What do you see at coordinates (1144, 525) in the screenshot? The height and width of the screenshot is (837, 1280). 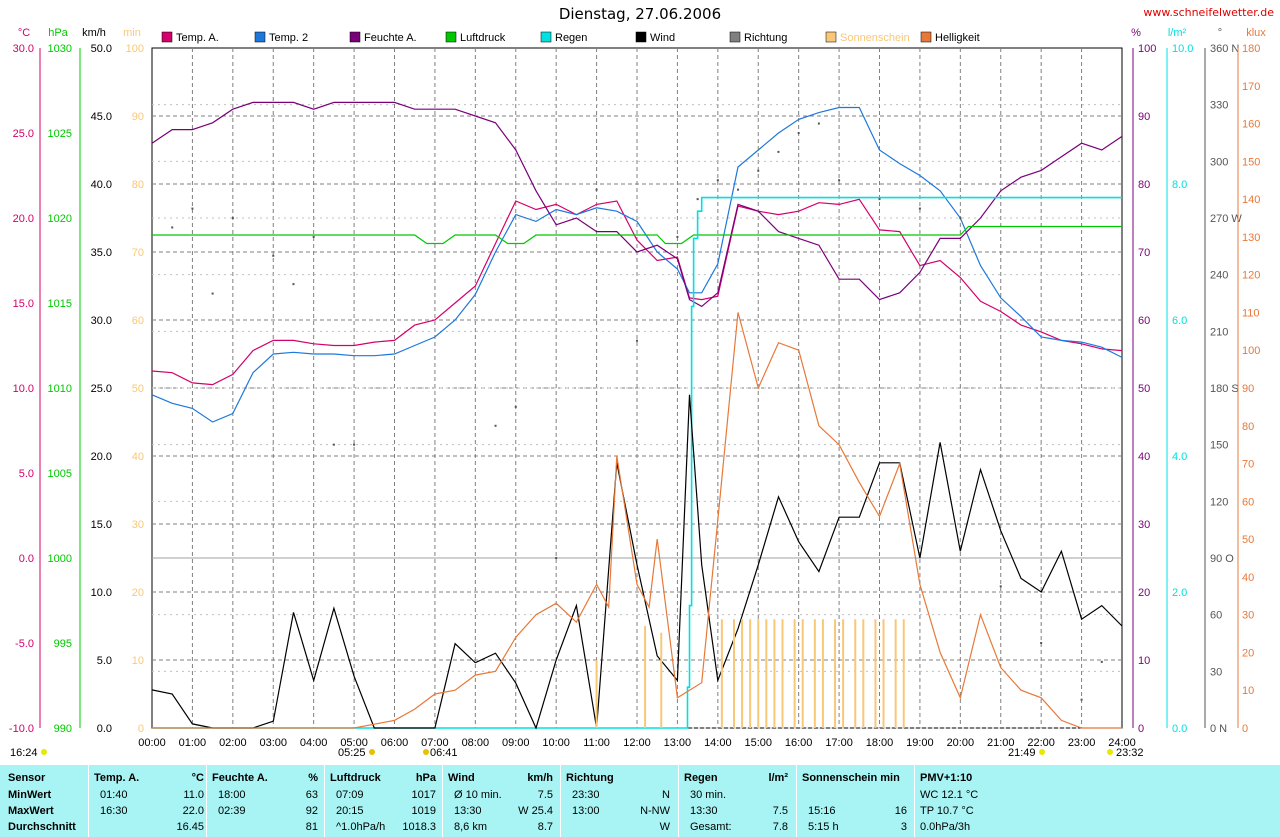 I see `pct-tick: 30` at bounding box center [1144, 525].